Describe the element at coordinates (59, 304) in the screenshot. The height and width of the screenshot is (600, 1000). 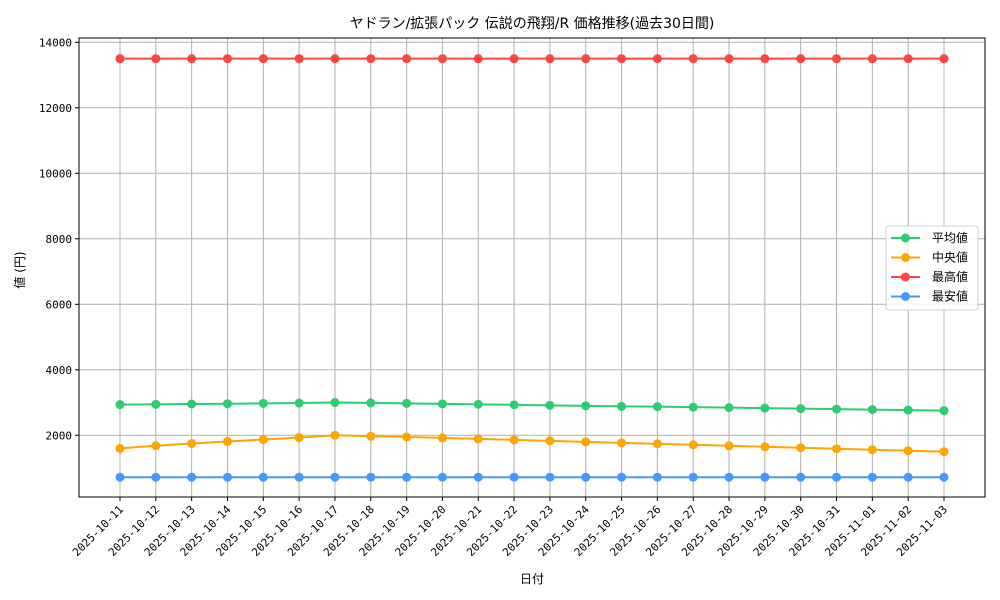
I see `y-tick-label: 6000` at that location.